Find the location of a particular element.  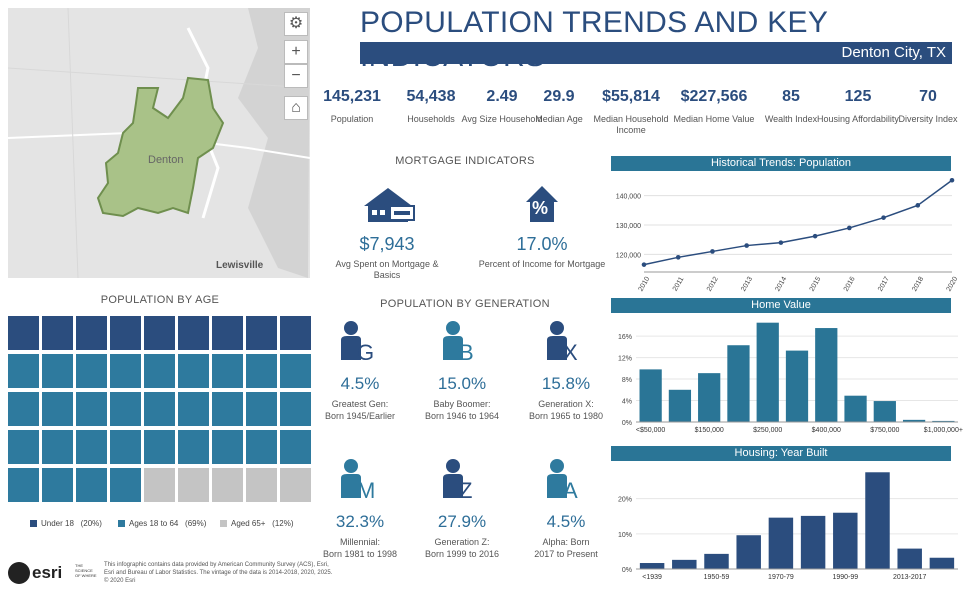

legend-pct: (20%) is located at coordinates (91, 523).